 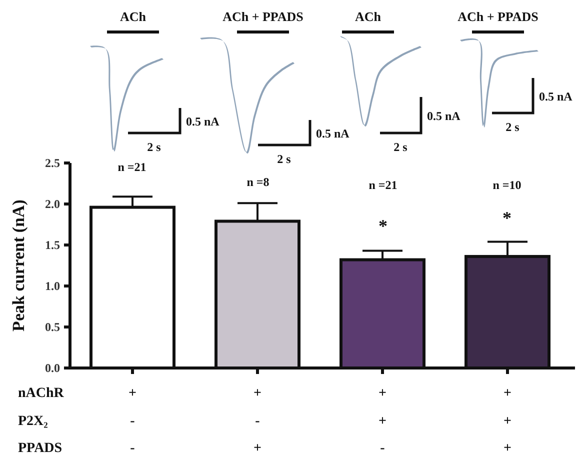 What do you see at coordinates (52, 286) in the screenshot?
I see `y-tick-label: 1.0` at bounding box center [52, 286].